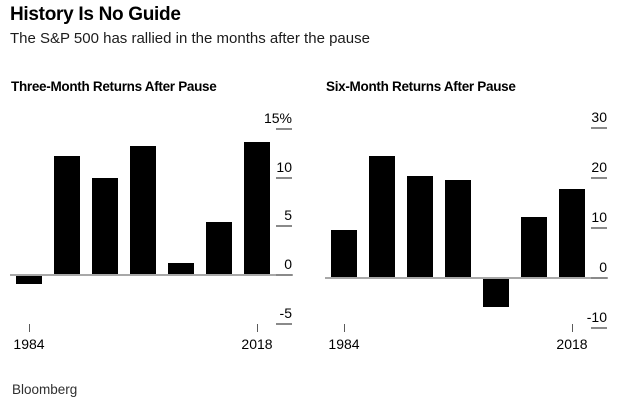  Describe the element at coordinates (599, 117) in the screenshot. I see `y-tick-label: 30` at that location.